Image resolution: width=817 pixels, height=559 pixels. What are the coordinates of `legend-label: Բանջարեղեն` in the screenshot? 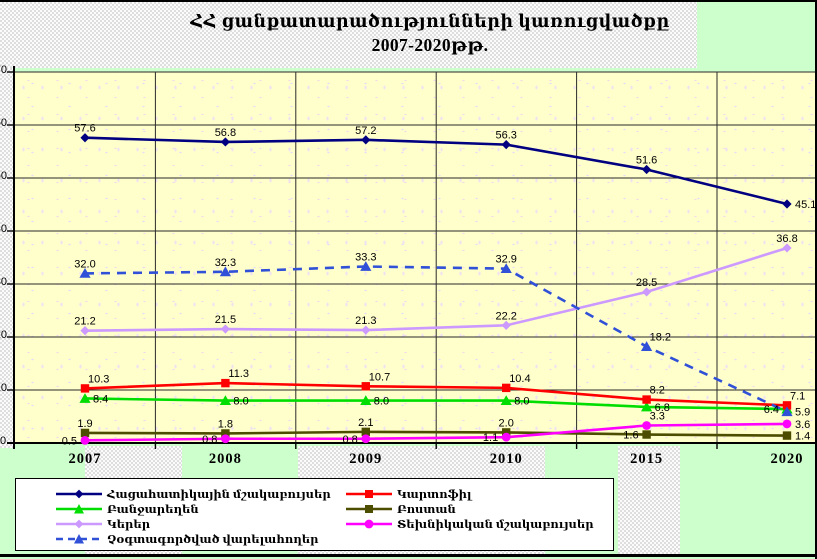 It's located at (153, 509).